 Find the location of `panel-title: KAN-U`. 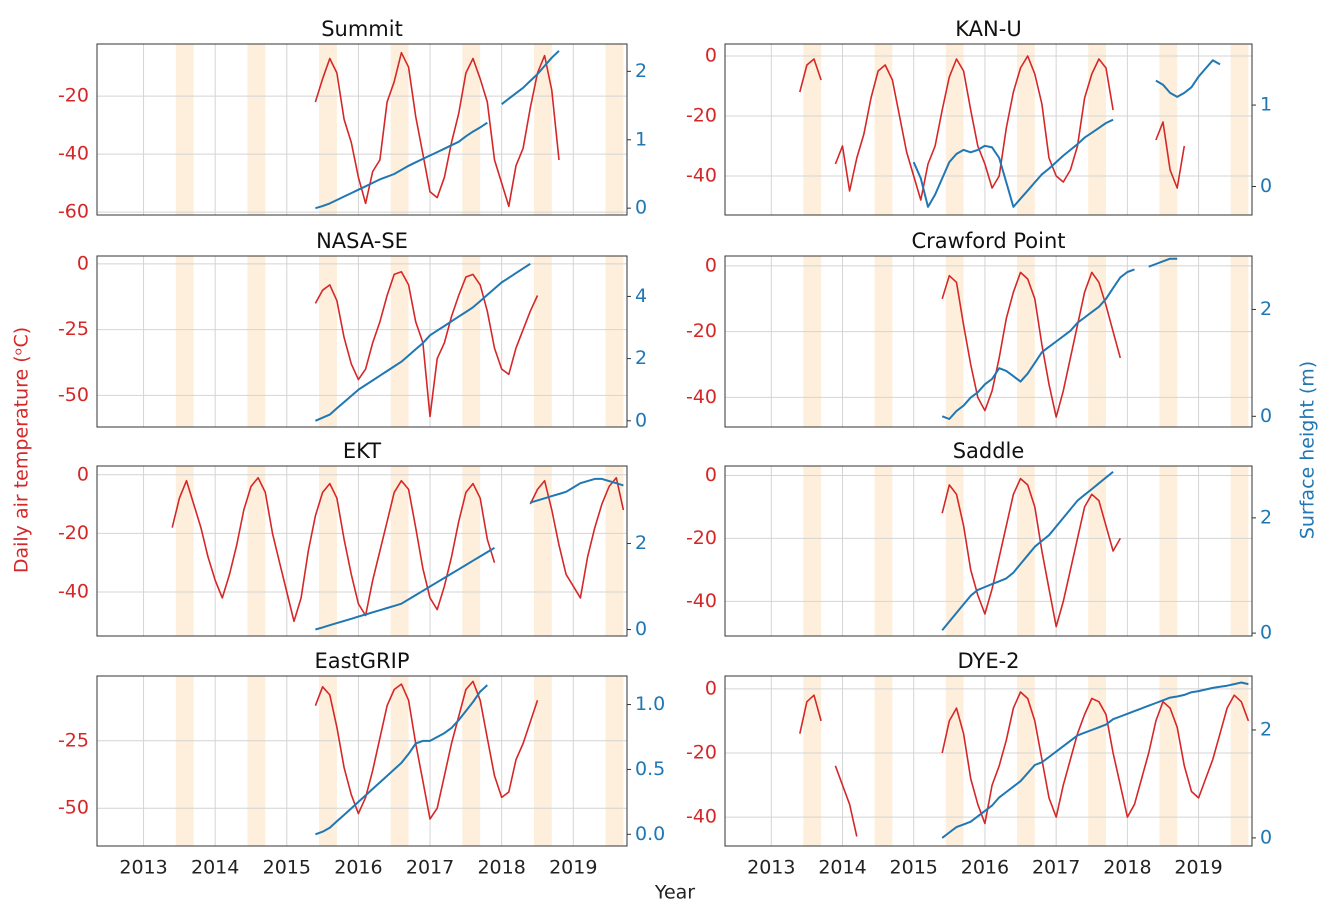

panel-title: KAN-U is located at coordinates (988, 29).